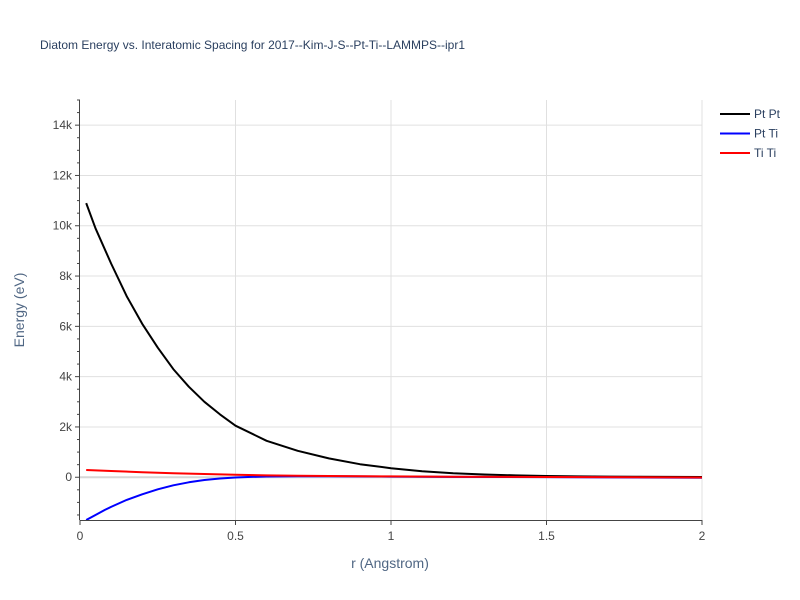 This screenshot has height=600, width=800. What do you see at coordinates (66, 427) in the screenshot?
I see `y-tick-label: 2k` at bounding box center [66, 427].